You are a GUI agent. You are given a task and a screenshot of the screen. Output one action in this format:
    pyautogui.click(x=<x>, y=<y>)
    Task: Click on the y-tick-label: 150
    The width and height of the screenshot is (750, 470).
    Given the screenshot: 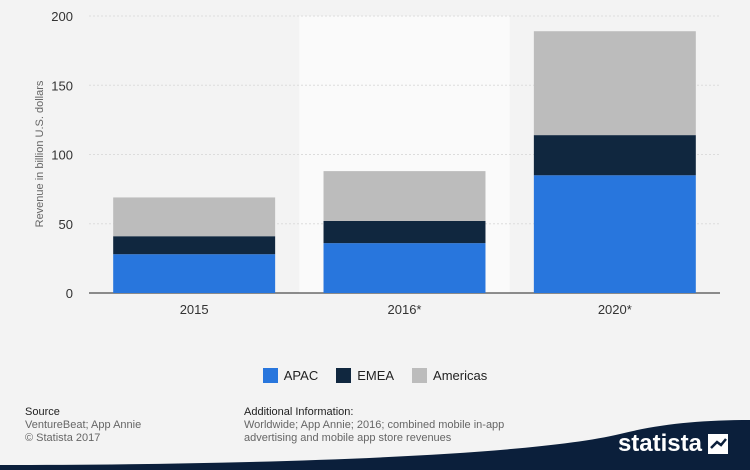 What is the action you would take?
    pyautogui.click(x=62, y=85)
    